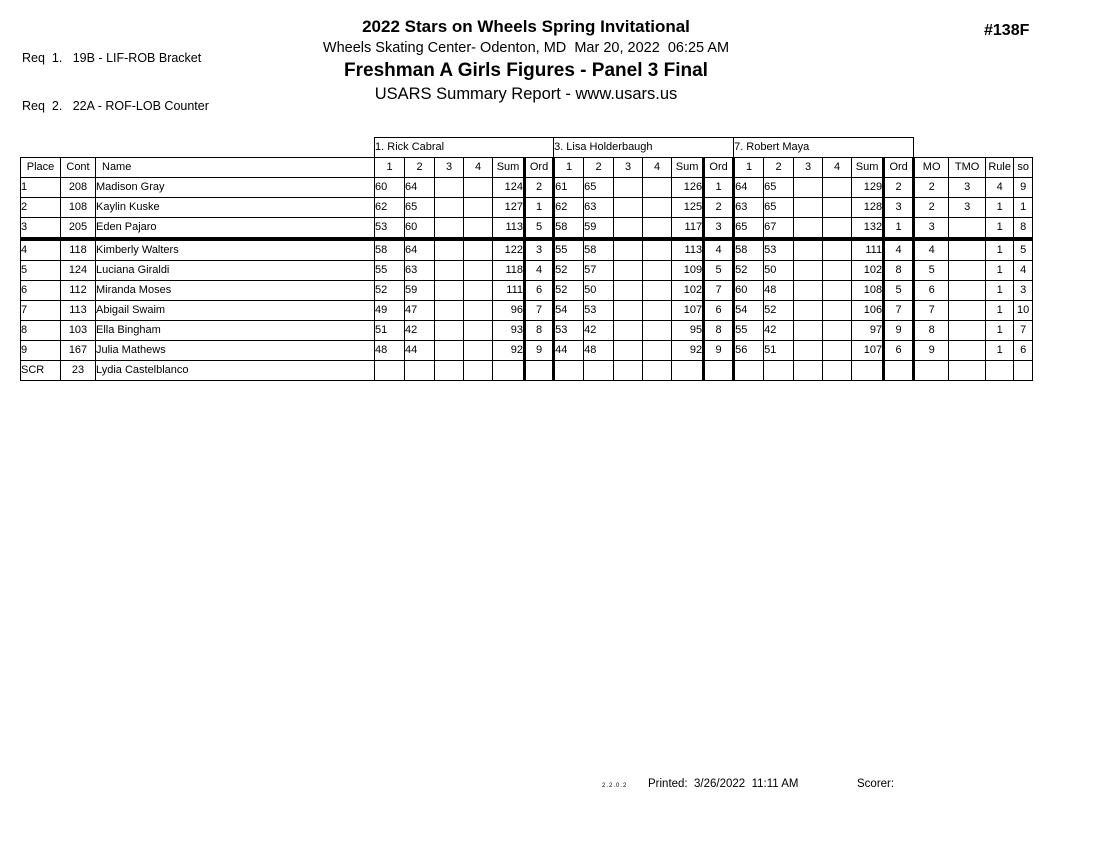  I want to click on so-cell: 4, so click(1023, 270).